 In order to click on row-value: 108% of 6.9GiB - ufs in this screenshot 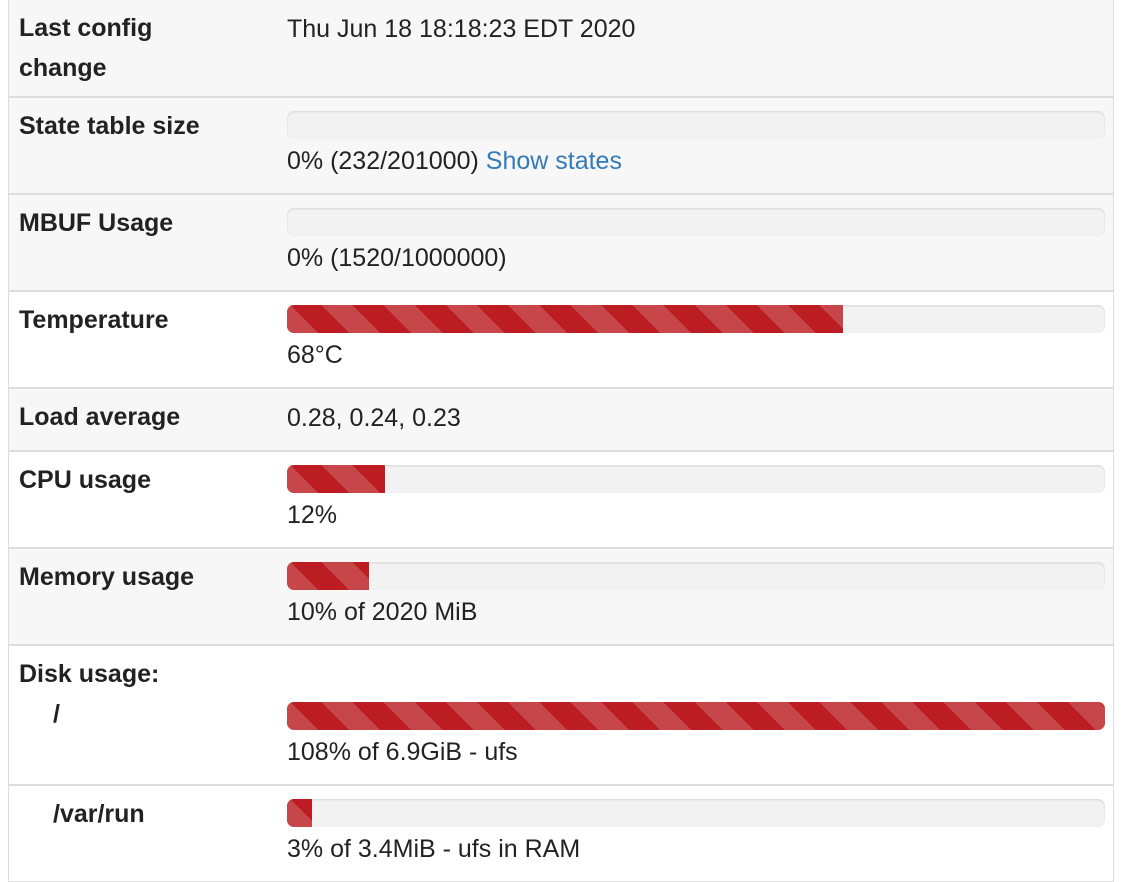, I will do `click(695, 714)`.